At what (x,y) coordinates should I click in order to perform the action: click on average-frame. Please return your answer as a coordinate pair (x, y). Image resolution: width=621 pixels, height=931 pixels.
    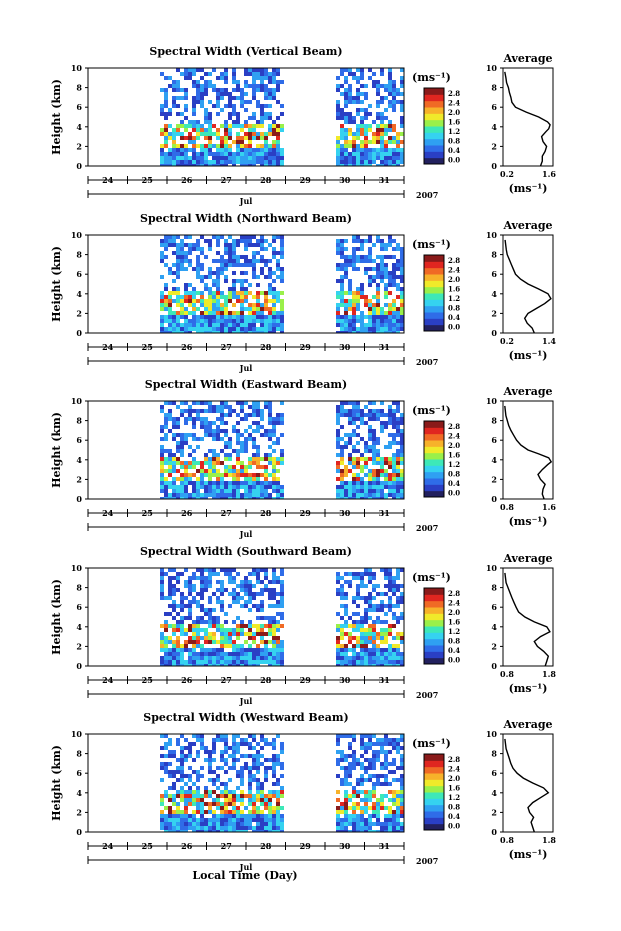
    Looking at the image, I should click on (528, 783).